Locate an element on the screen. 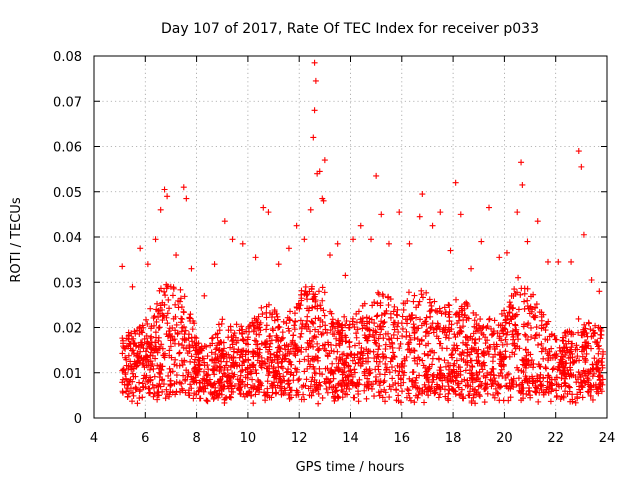 This screenshot has height=480, width=640. y-tick-label: 0.06 is located at coordinates (67, 148).